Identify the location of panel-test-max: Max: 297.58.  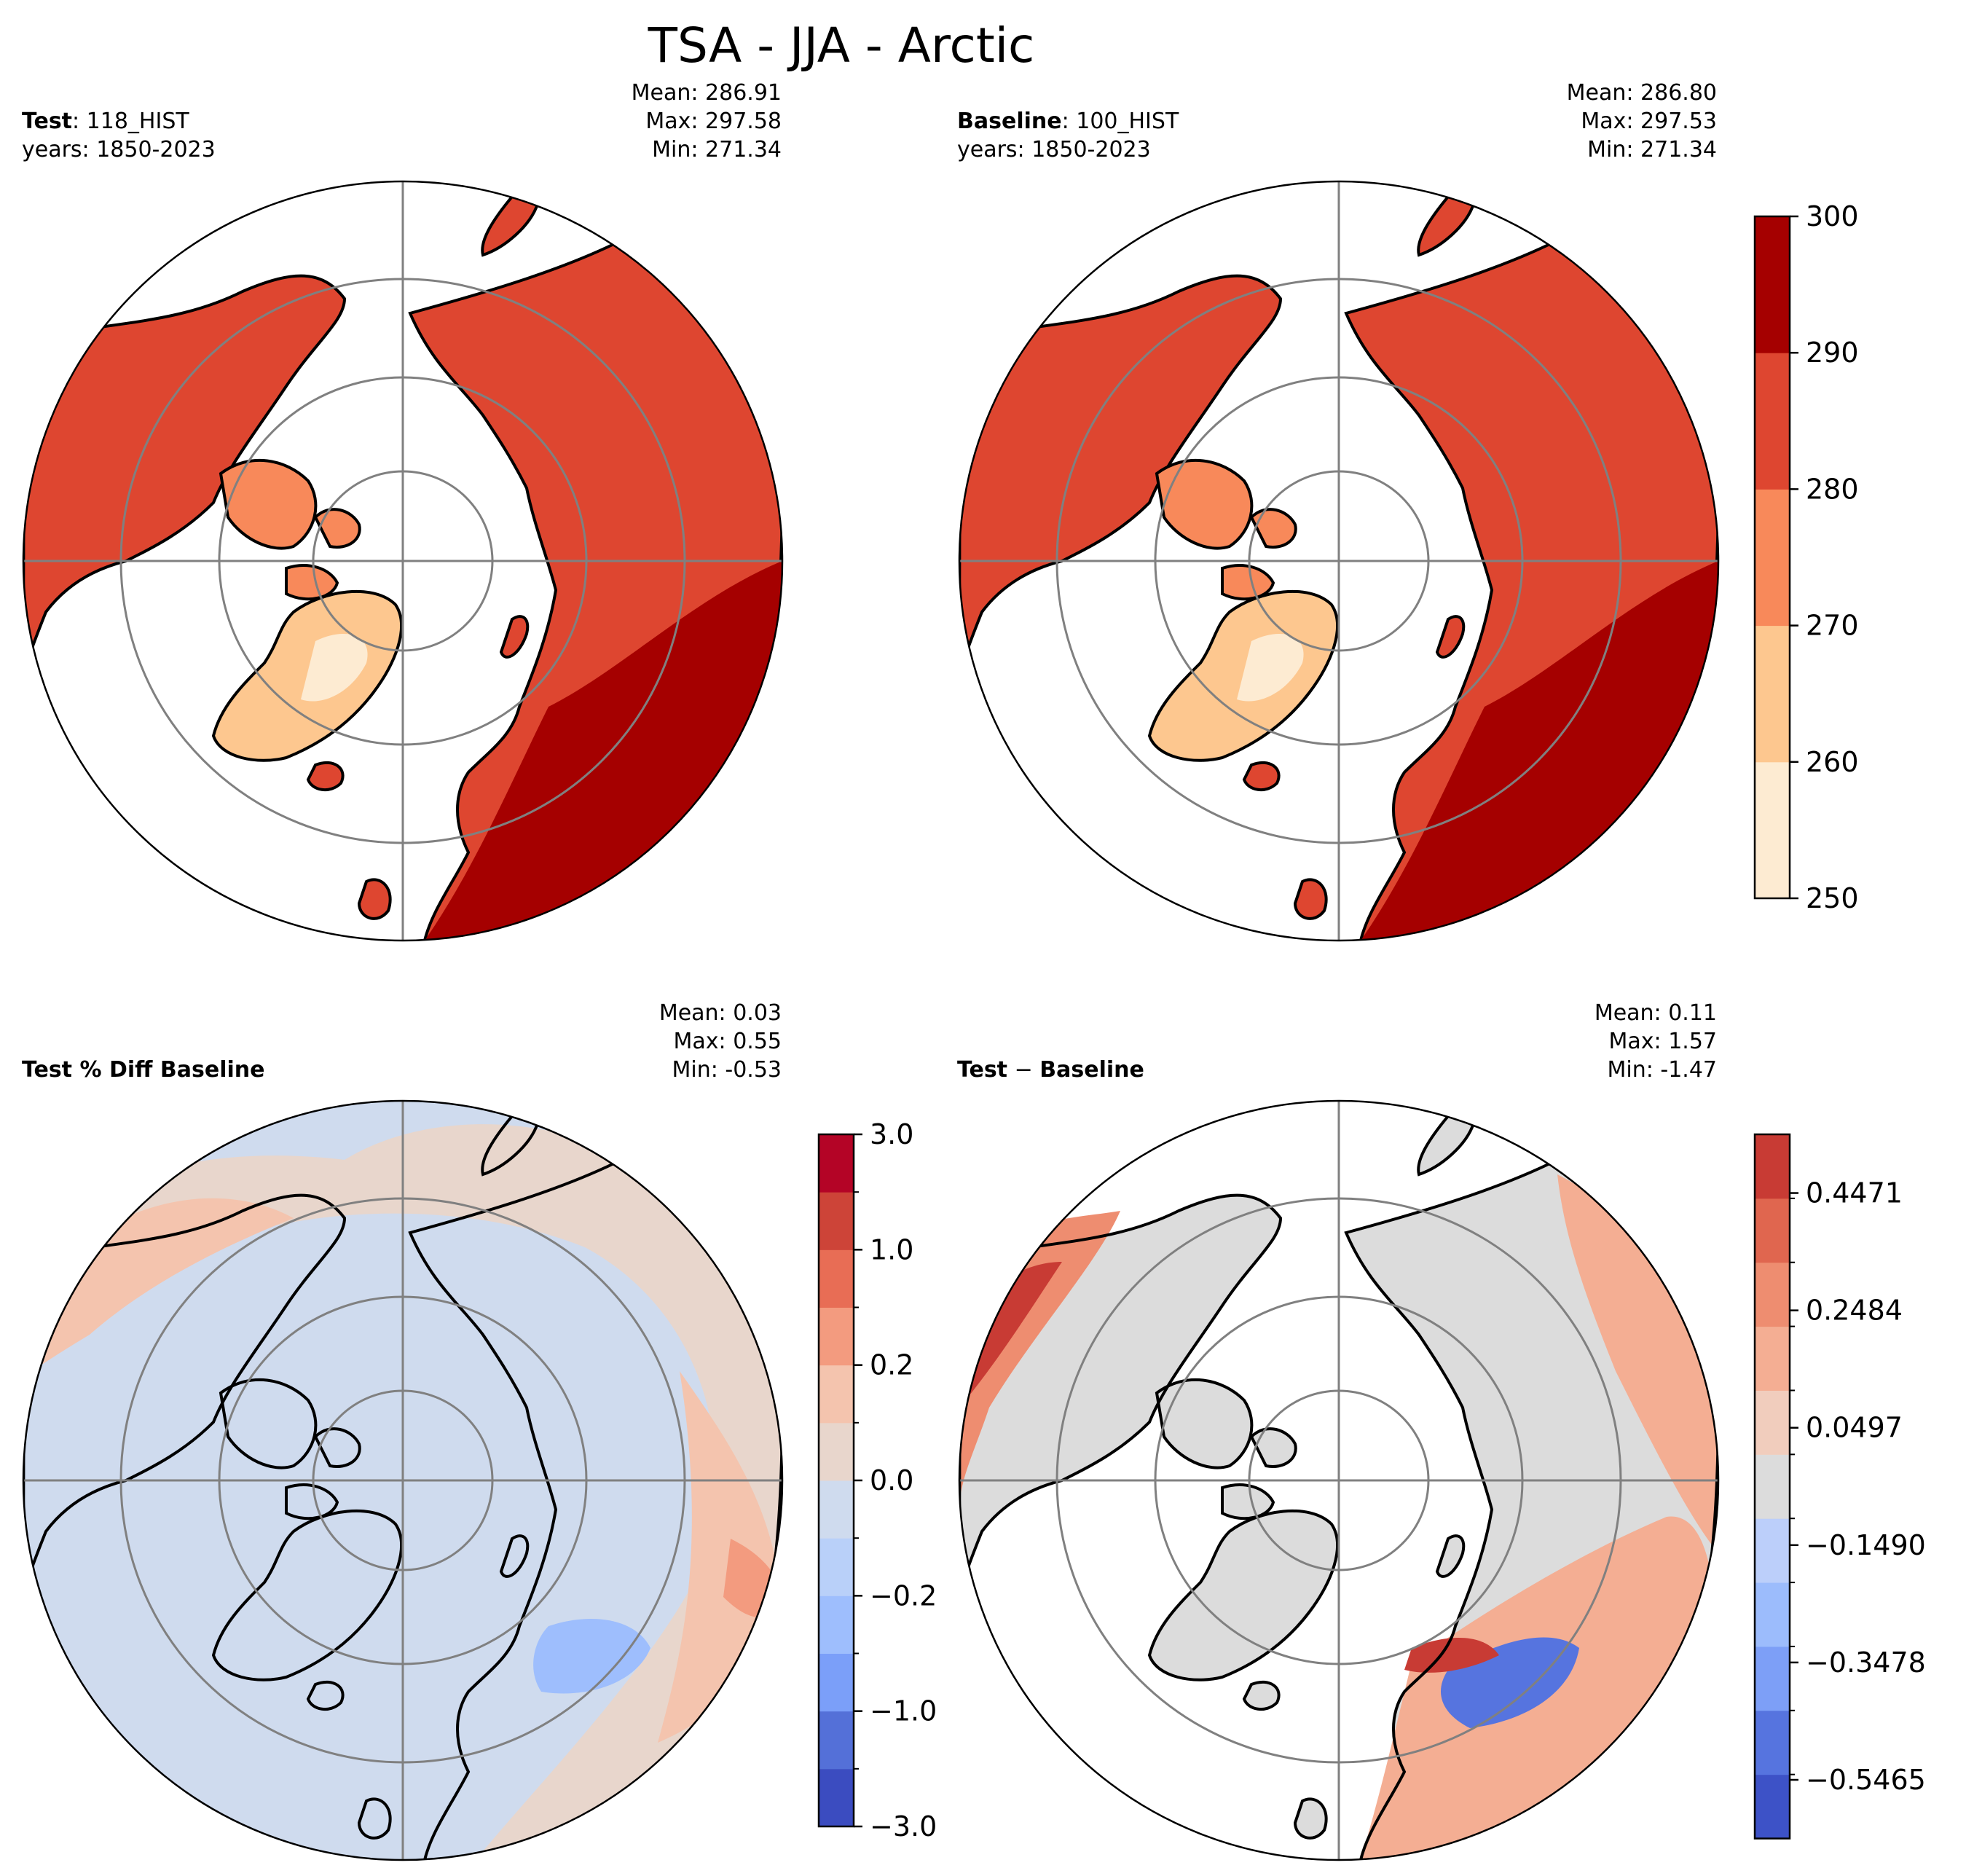
(713, 121).